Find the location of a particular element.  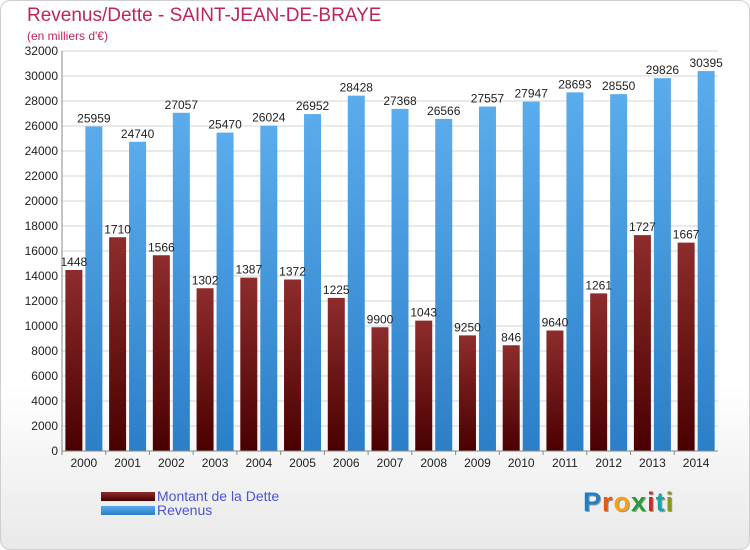

x-tick-label: 2000 is located at coordinates (84, 463).